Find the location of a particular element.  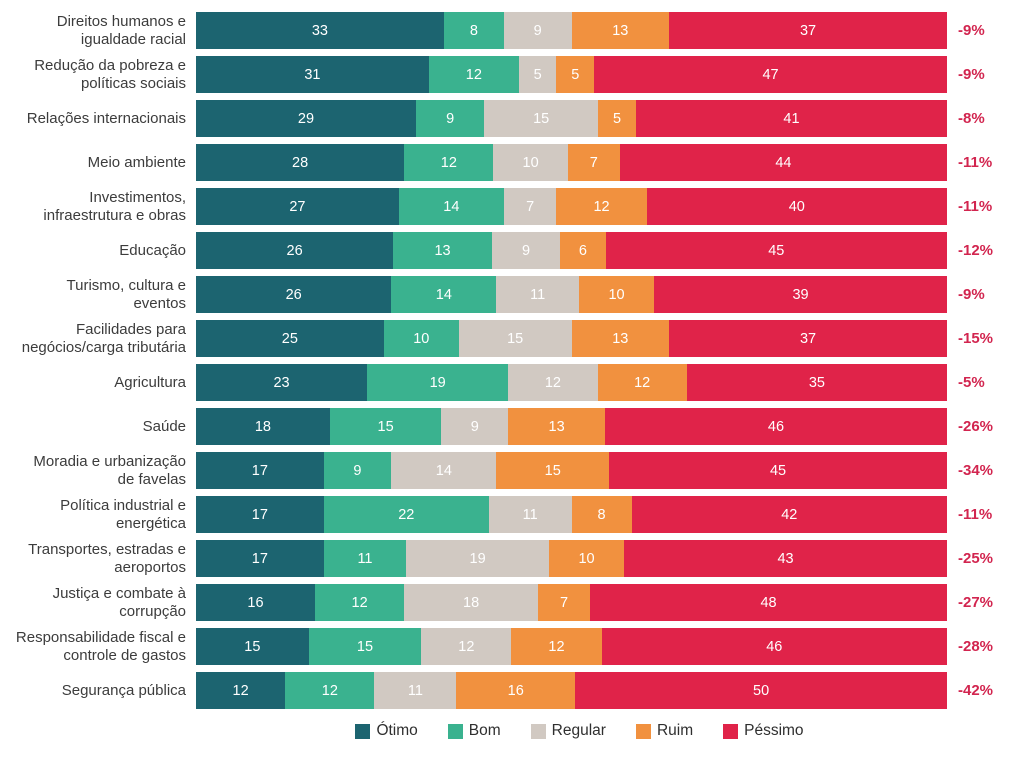

chart-row: Relações internacionais 29 9 15 5 41 -8% is located at coordinates (508, 118).